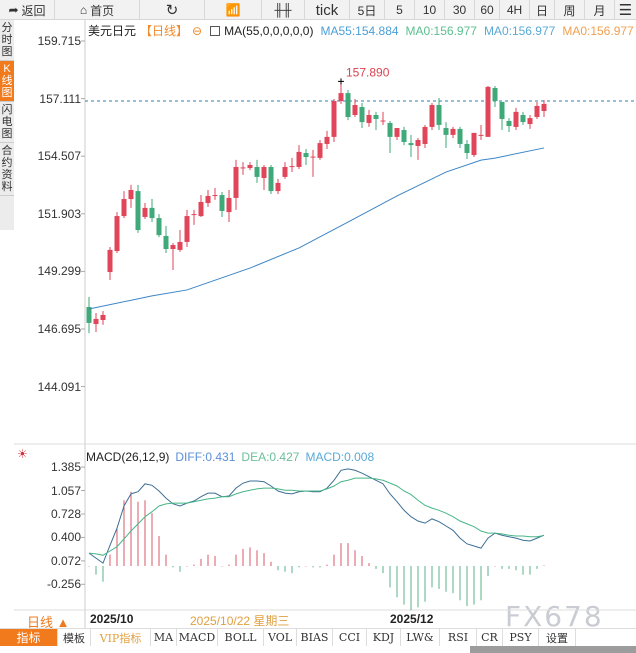  Describe the element at coordinates (460, 10) in the screenshot. I see `period-30: 30` at that location.